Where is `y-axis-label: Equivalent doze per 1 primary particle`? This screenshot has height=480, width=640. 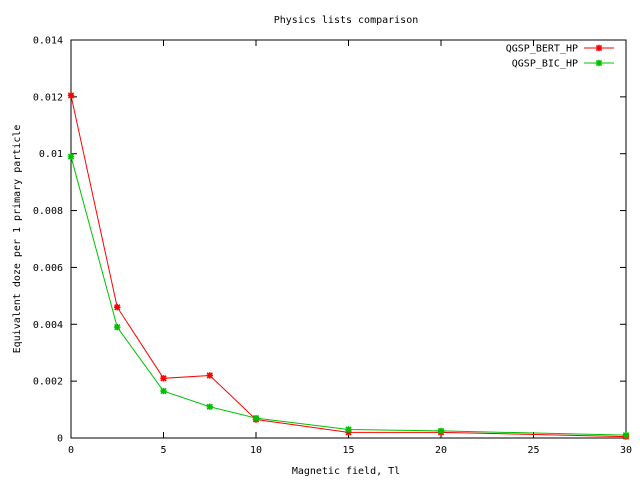
y-axis-label: Equivalent doze per 1 primary particle is located at coordinates (17, 239).